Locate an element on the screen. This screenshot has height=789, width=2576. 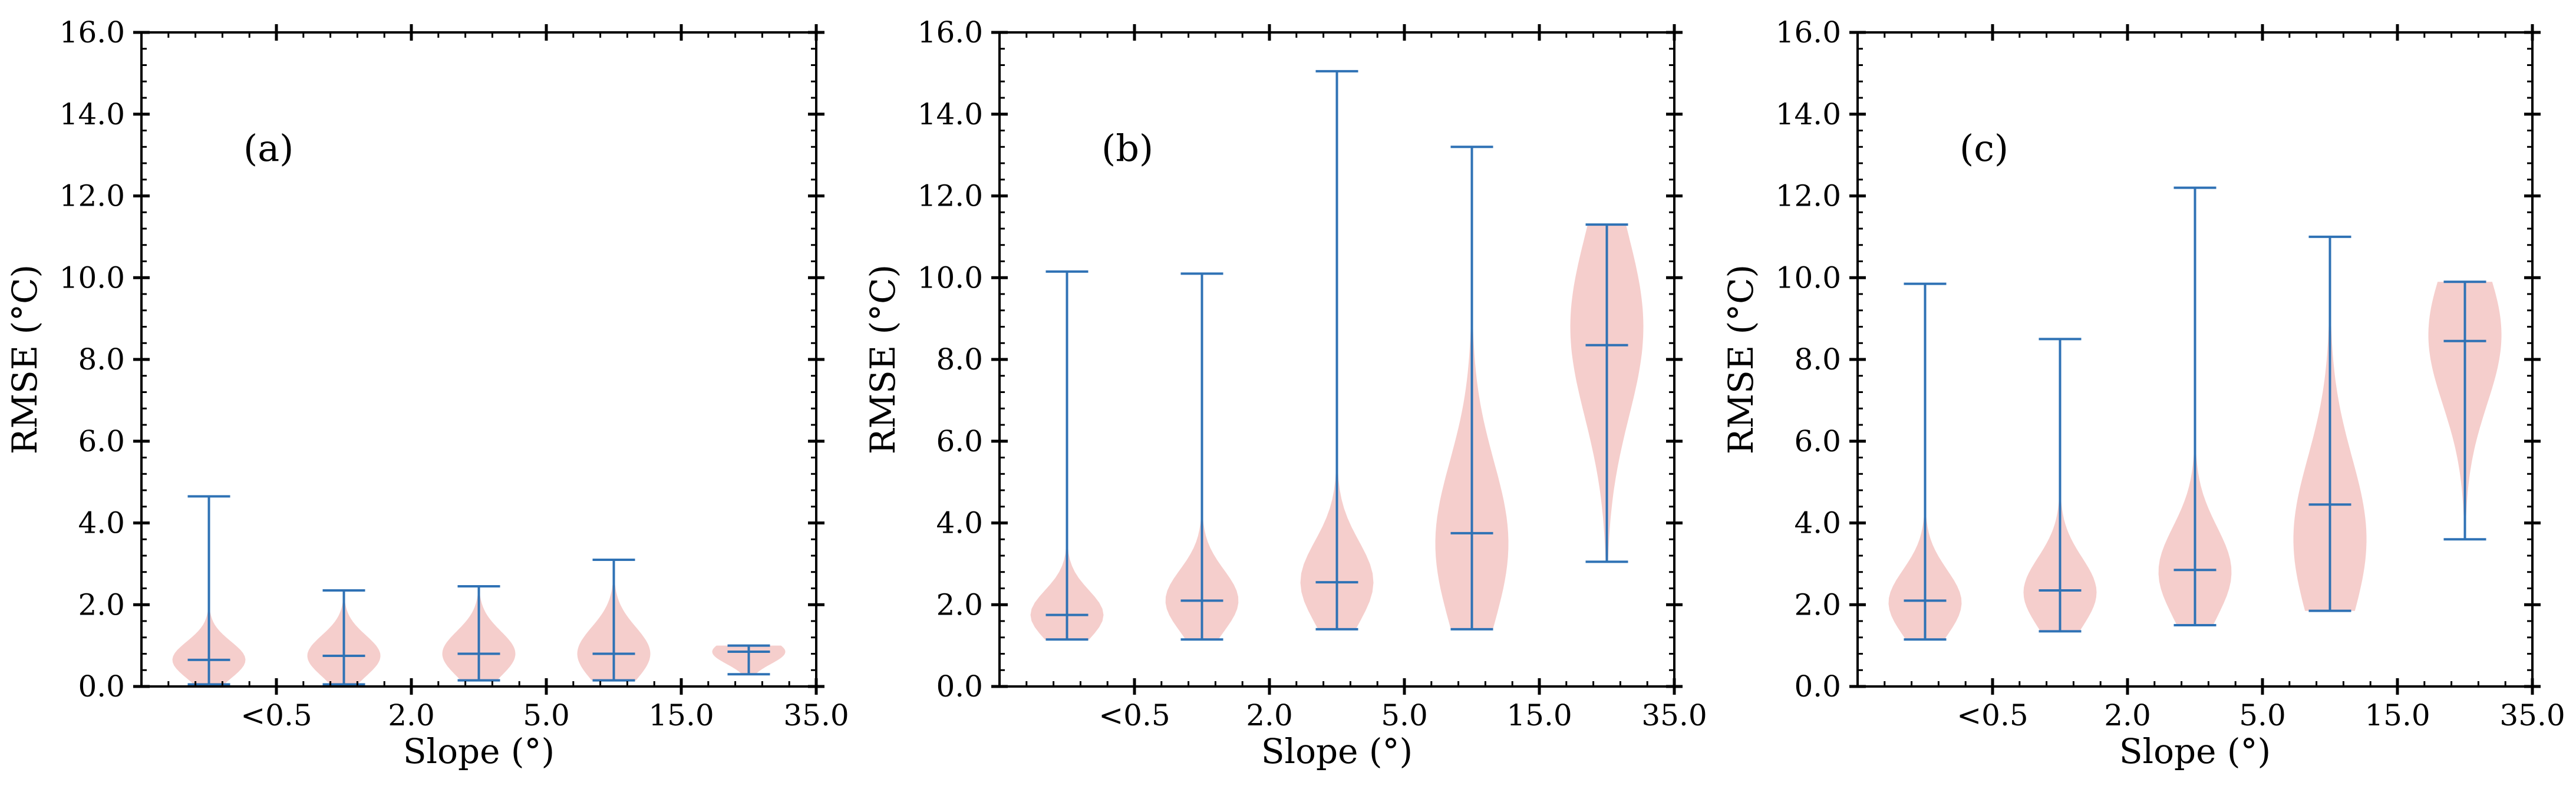
panel-label: (b) is located at coordinates (1127, 148).